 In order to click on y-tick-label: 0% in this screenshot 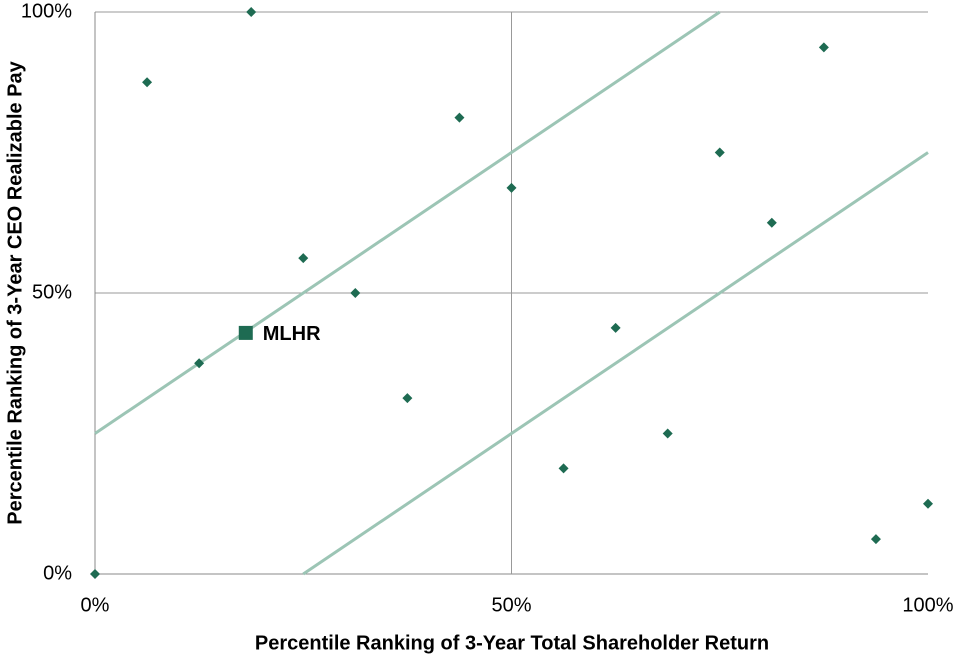, I will do `click(57, 573)`.